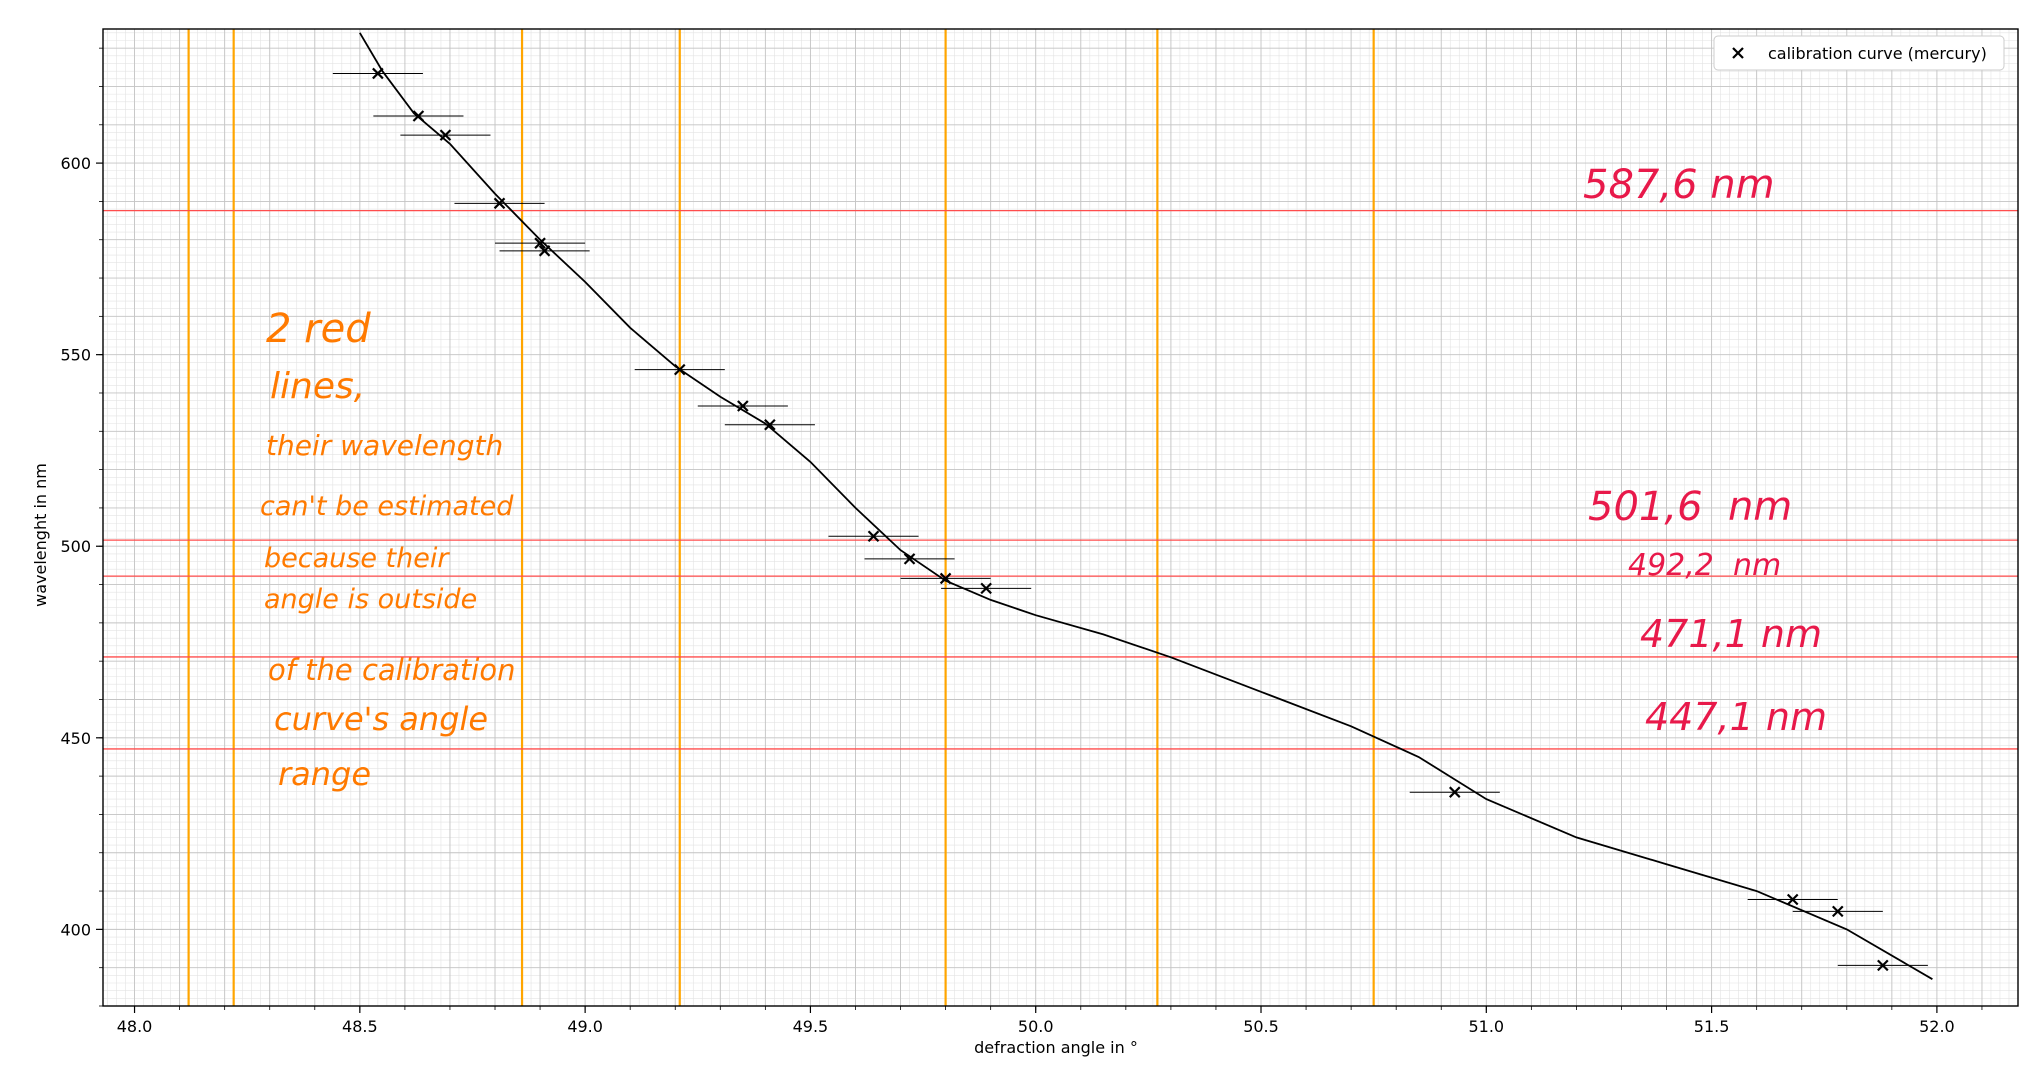 The width and height of the screenshot is (2028, 1072). Describe the element at coordinates (75, 546) in the screenshot. I see `y-tick-label: 500` at that location.